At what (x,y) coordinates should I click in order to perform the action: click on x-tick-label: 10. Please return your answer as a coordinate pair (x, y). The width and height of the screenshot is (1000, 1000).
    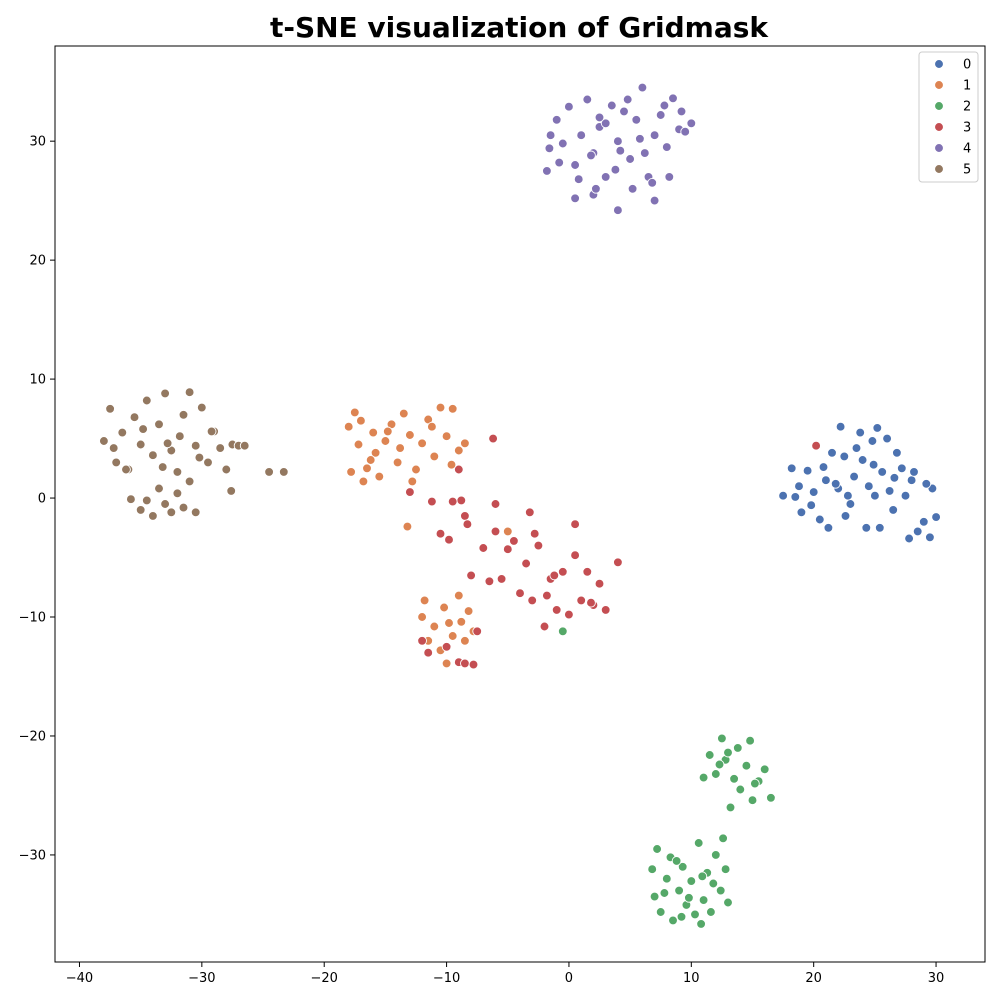
    Looking at the image, I should click on (691, 978).